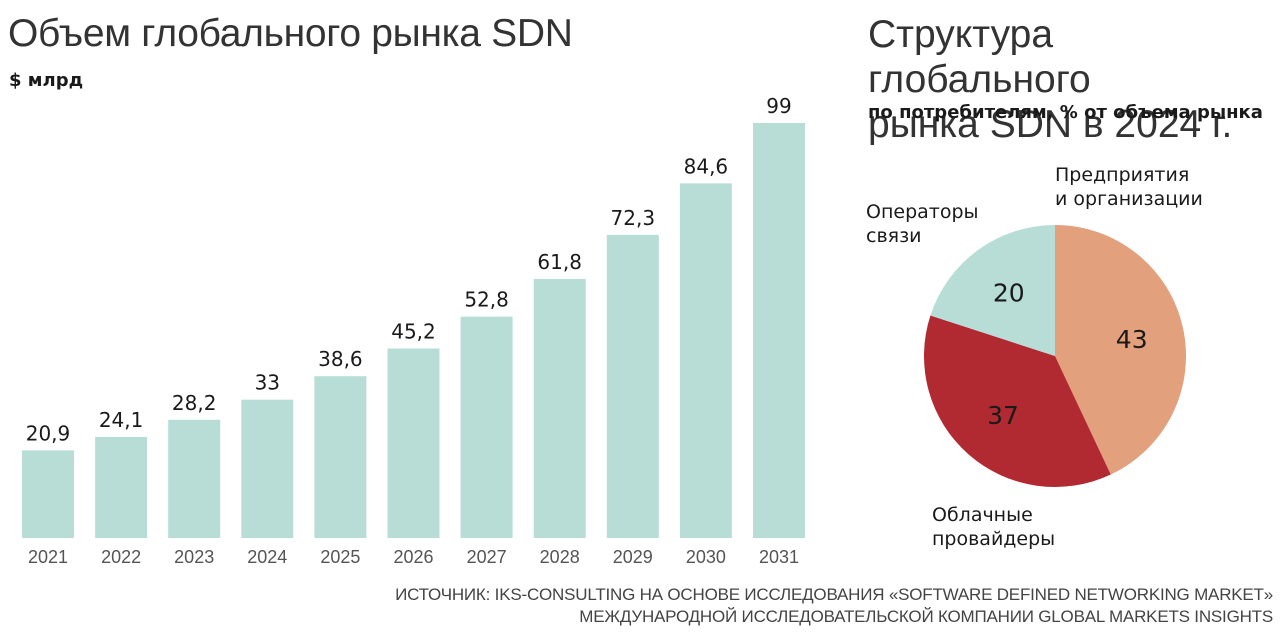 This screenshot has height=634, width=1285. What do you see at coordinates (121, 487) in the screenshot?
I see `bar-2022` at bounding box center [121, 487].